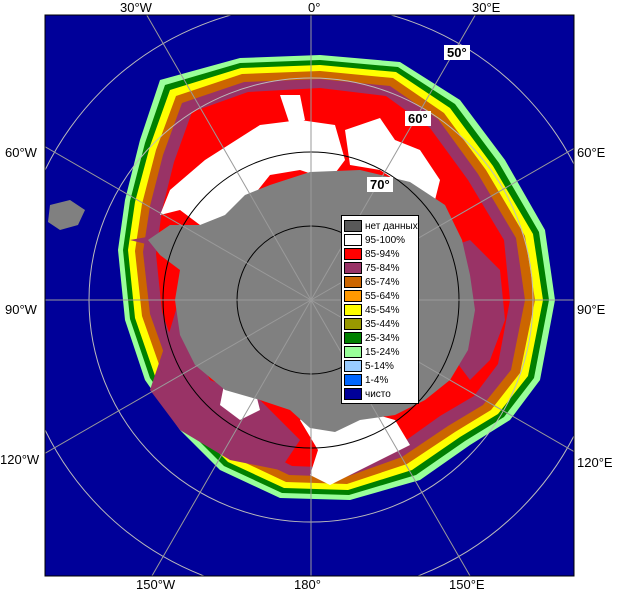 The image size is (617, 594). I want to click on legend-item-no-data: нет данных, so click(381, 226).